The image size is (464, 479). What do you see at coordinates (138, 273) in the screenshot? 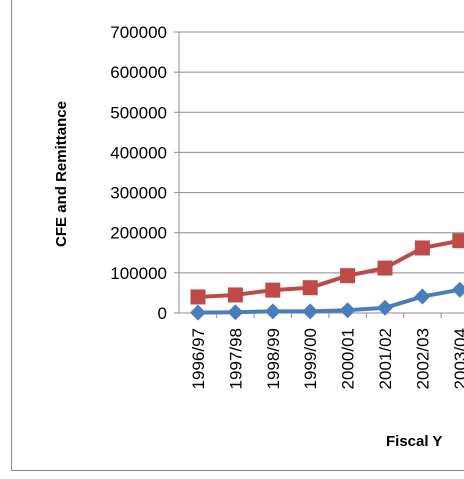
I see `y-tick-label: 100000` at bounding box center [138, 273].